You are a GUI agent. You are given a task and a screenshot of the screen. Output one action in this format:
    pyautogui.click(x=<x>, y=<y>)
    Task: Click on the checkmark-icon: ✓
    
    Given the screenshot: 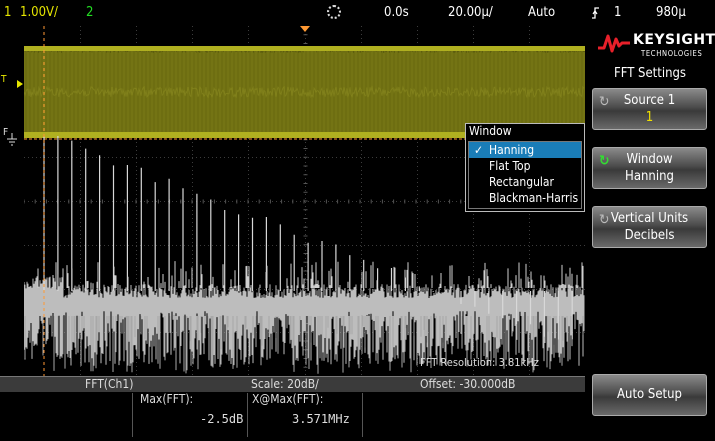 What is the action you would take?
    pyautogui.click(x=479, y=150)
    